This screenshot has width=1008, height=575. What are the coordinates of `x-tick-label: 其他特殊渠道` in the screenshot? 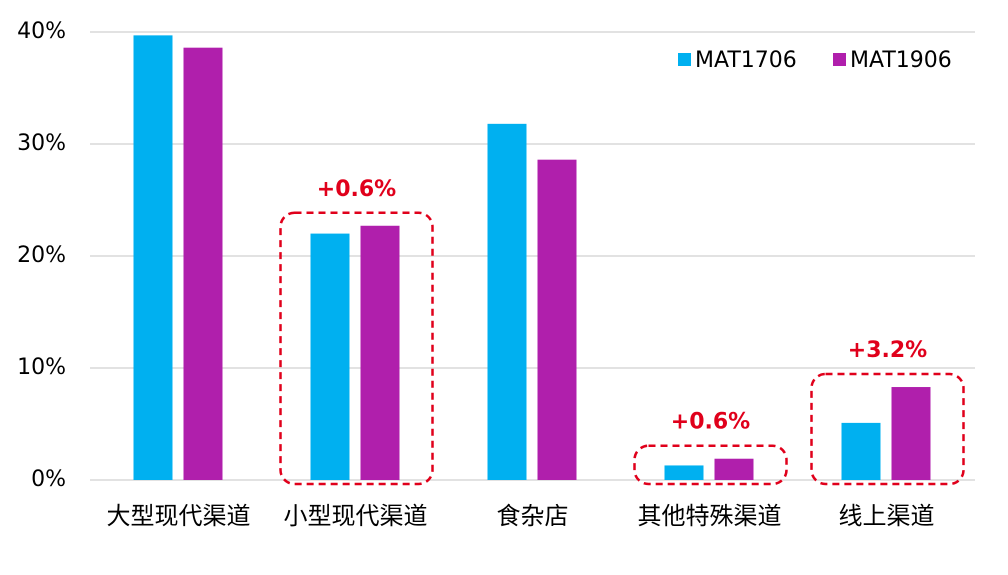 It's located at (710, 516).